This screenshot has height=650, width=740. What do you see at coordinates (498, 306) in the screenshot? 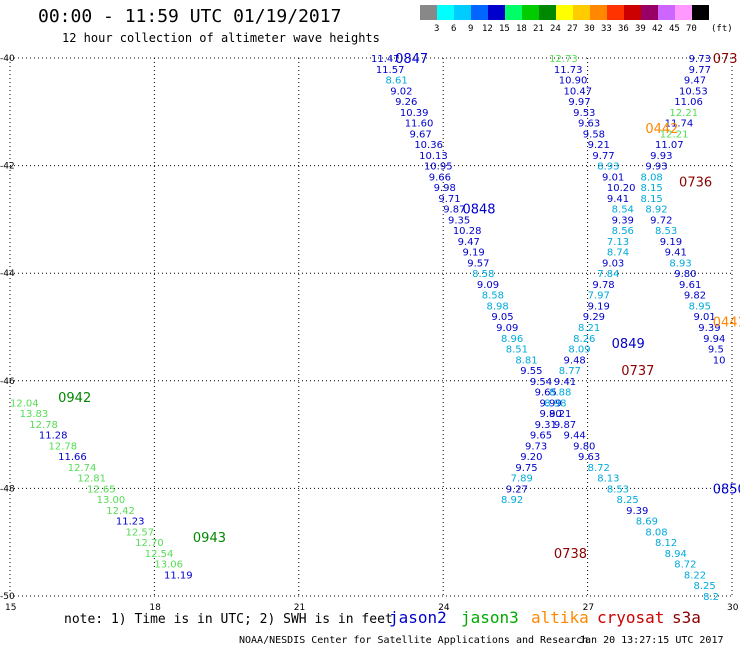
I see `swh-value: 8.98` at bounding box center [498, 306].